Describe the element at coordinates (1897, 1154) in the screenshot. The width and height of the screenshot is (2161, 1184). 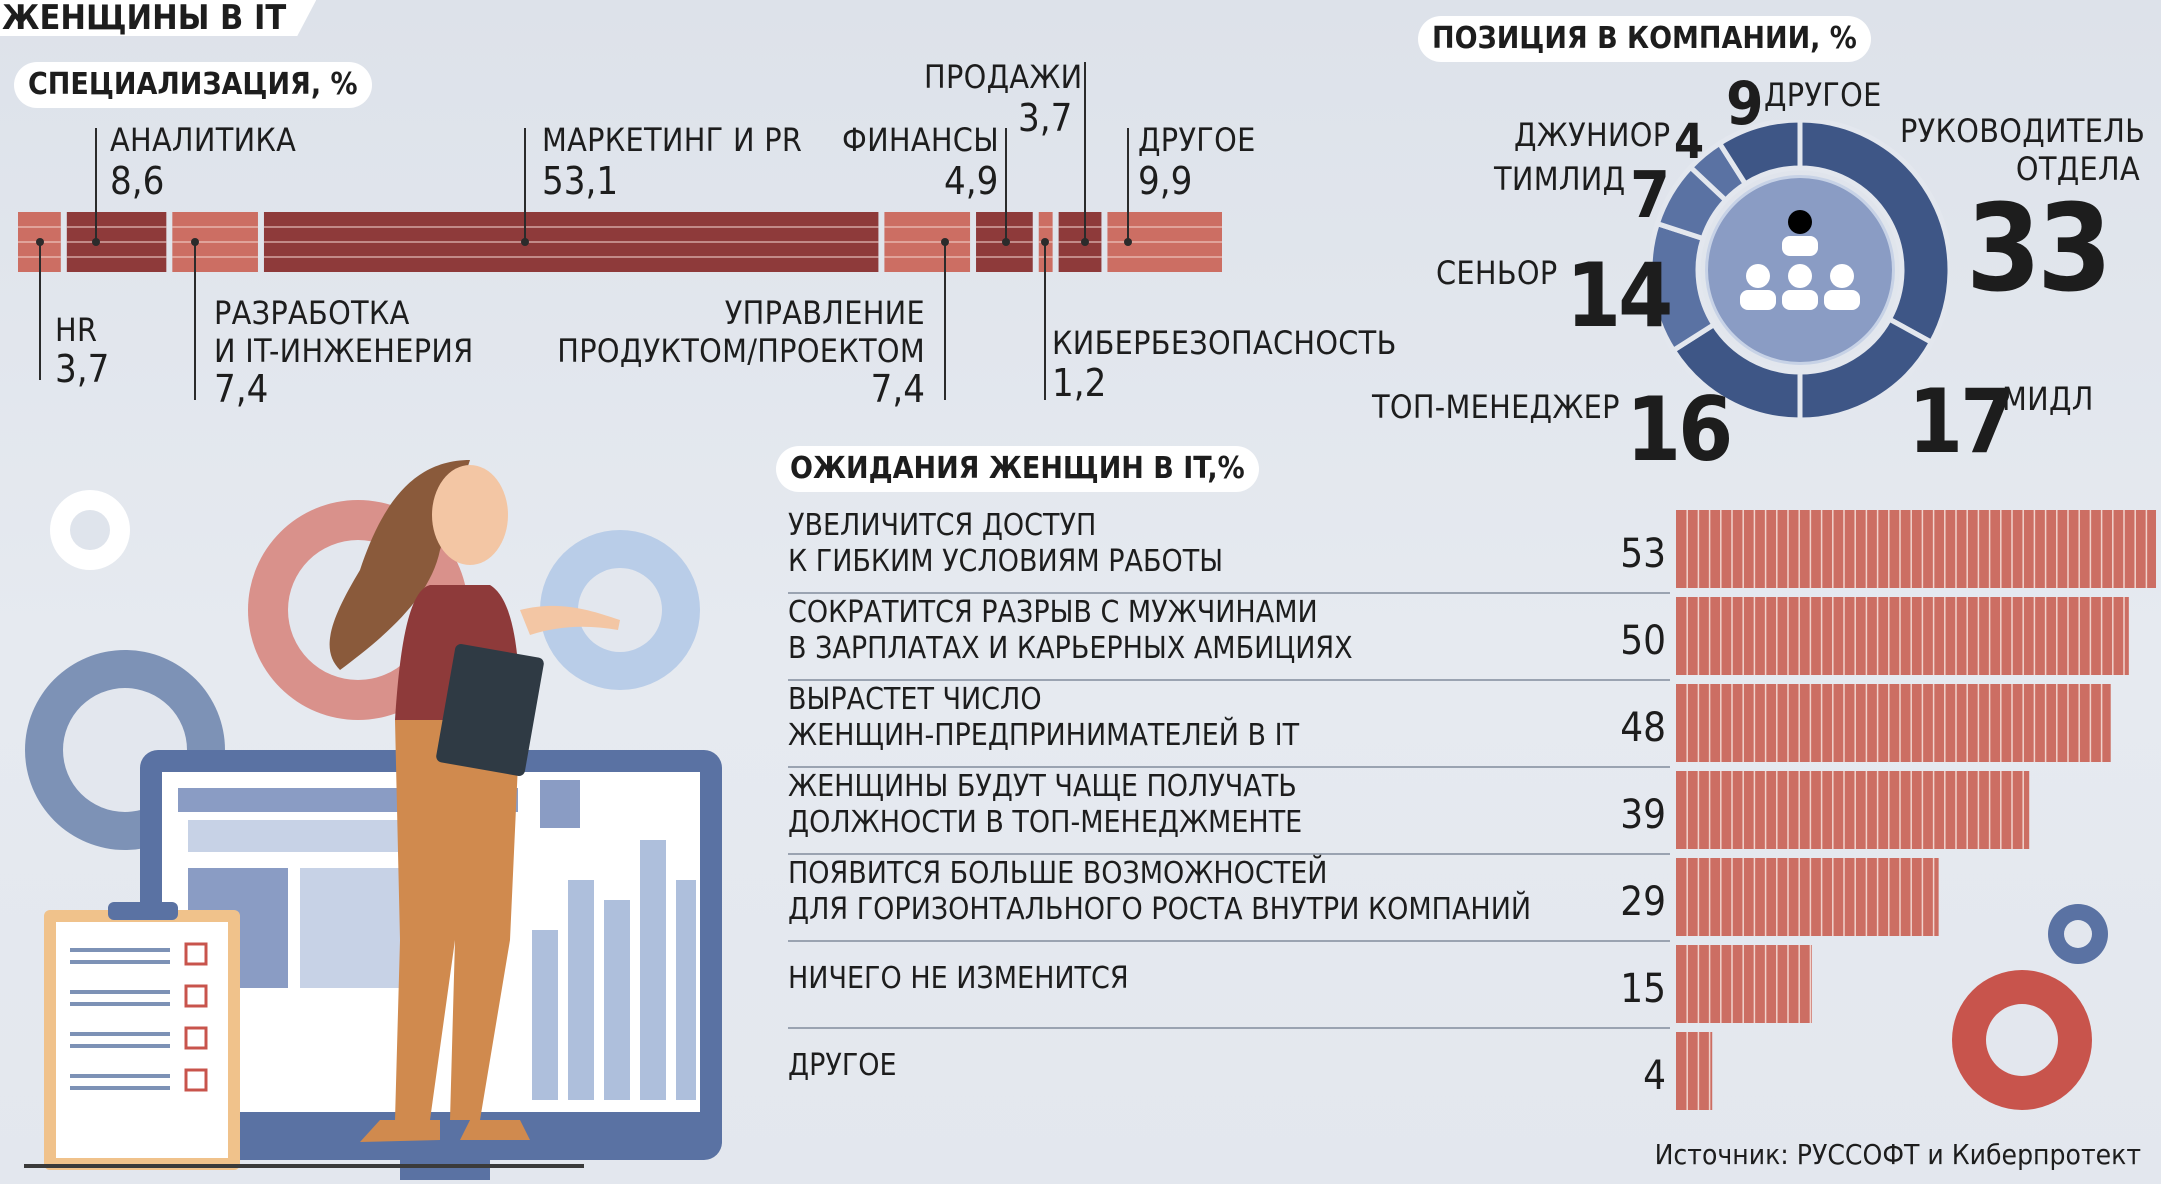
I see `source-note: Источник: РУССОФТ и Киберпротект` at that location.